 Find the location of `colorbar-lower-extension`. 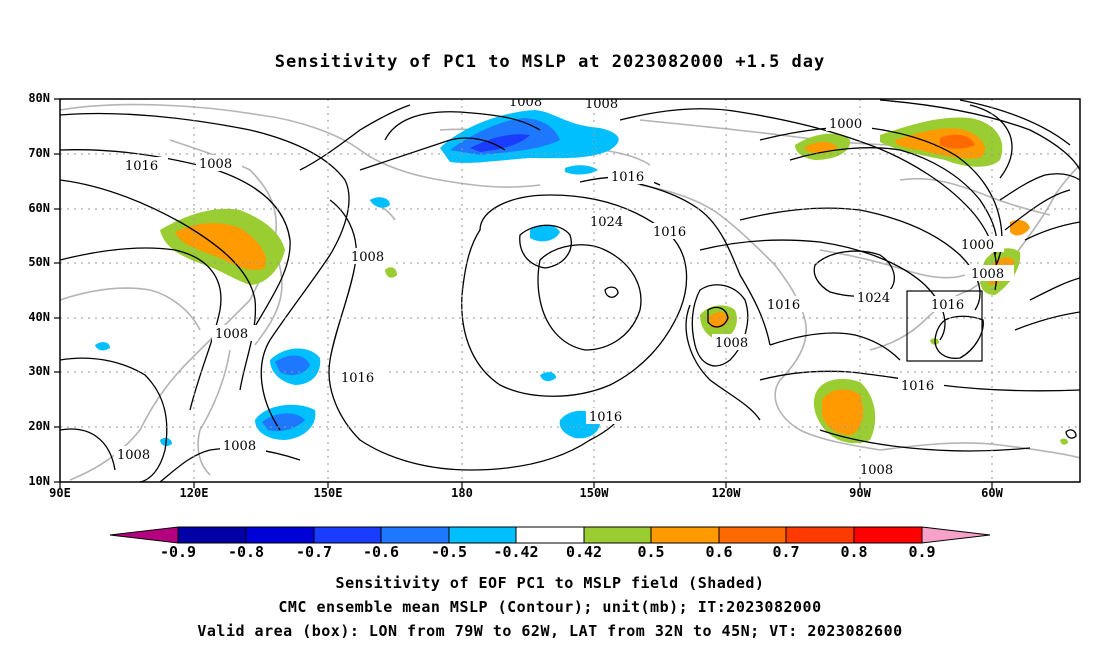

colorbar-lower-extension is located at coordinates (144, 535).